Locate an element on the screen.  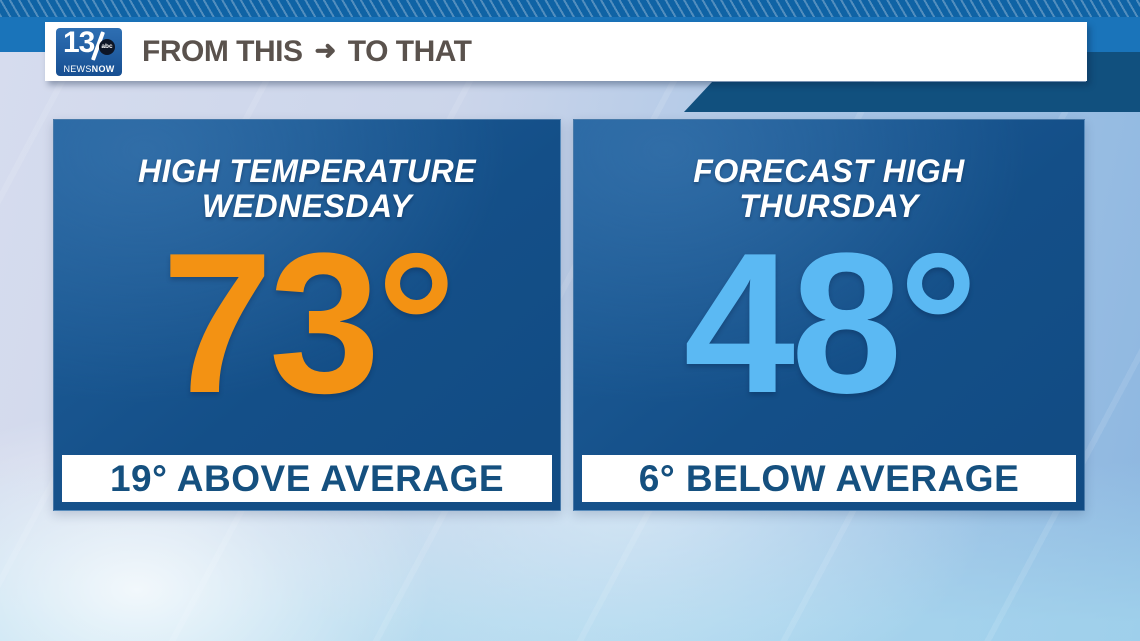
headline-to-text: TO THAT is located at coordinates (409, 51).